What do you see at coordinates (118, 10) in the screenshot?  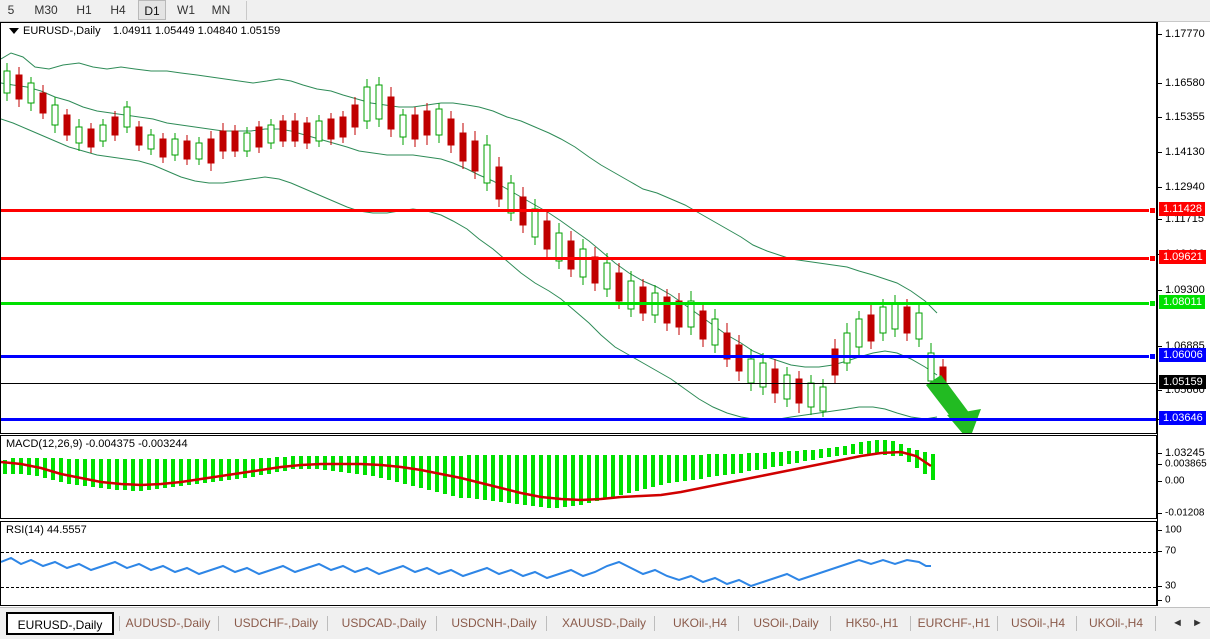 I see `timeframe-button-h4: H4` at bounding box center [118, 10].